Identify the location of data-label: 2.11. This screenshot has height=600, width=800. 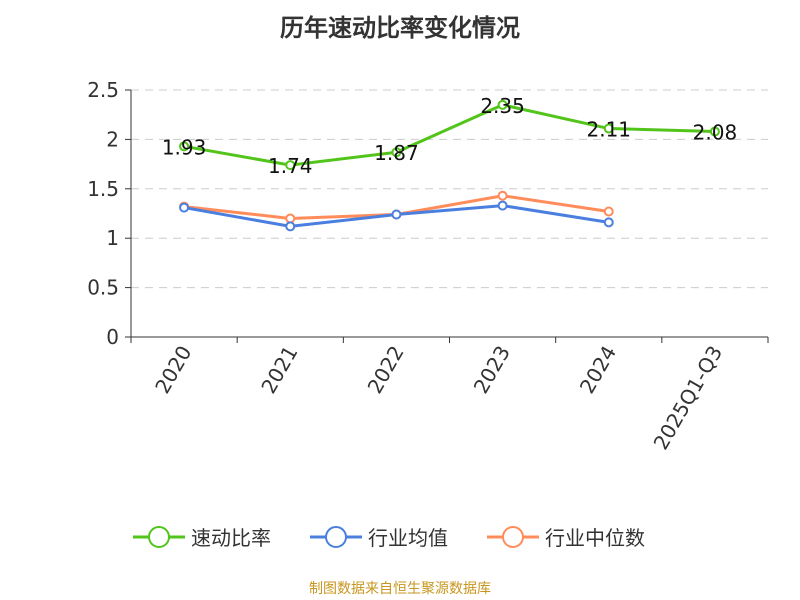
(608, 130).